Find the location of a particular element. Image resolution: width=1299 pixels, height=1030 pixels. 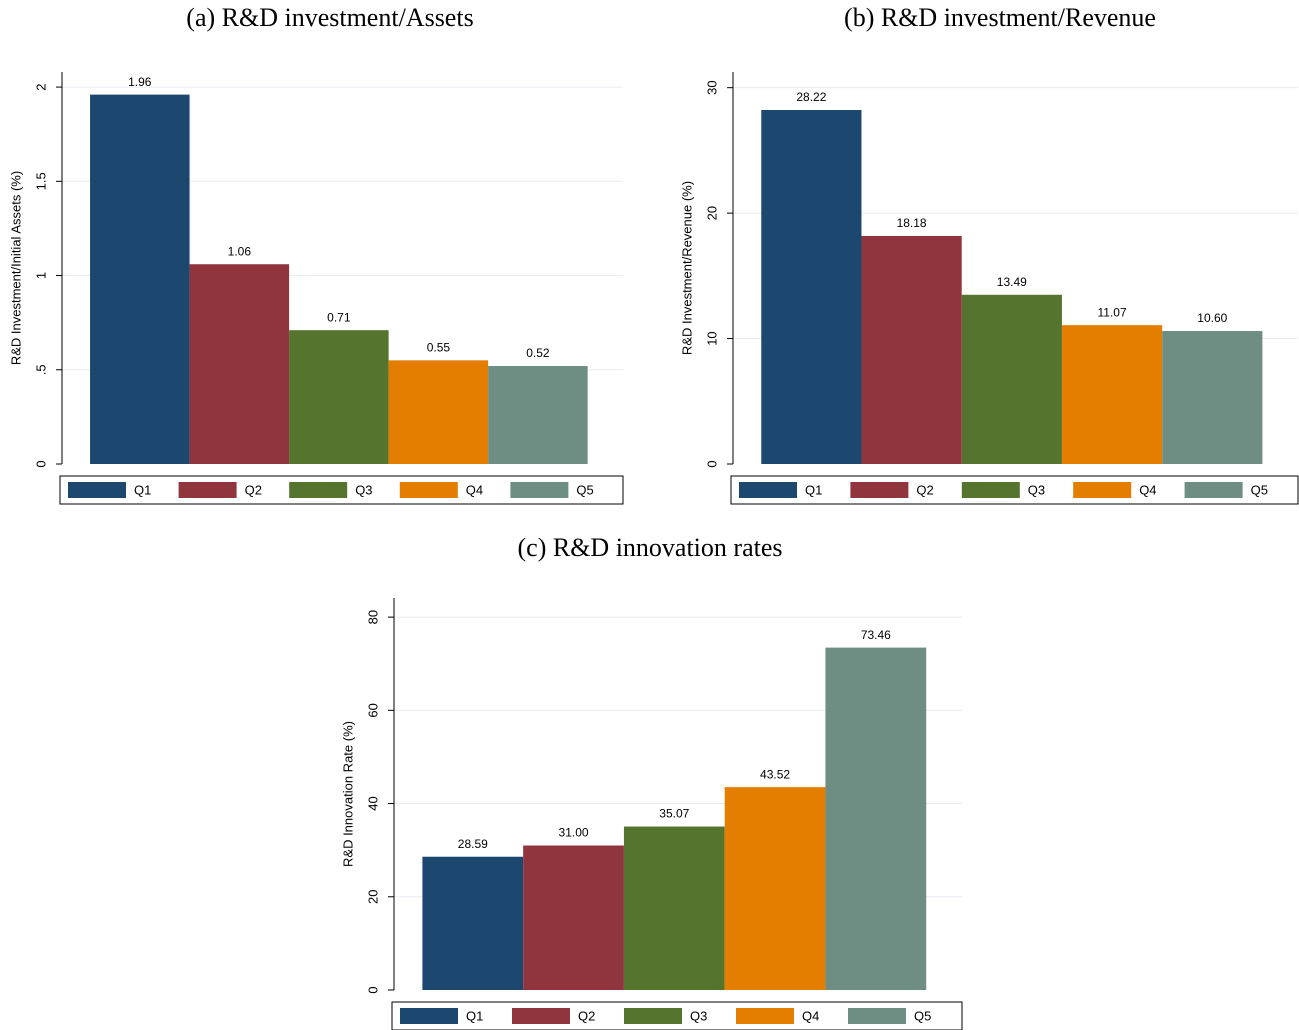

y-tick-label: .5 is located at coordinates (40, 369).